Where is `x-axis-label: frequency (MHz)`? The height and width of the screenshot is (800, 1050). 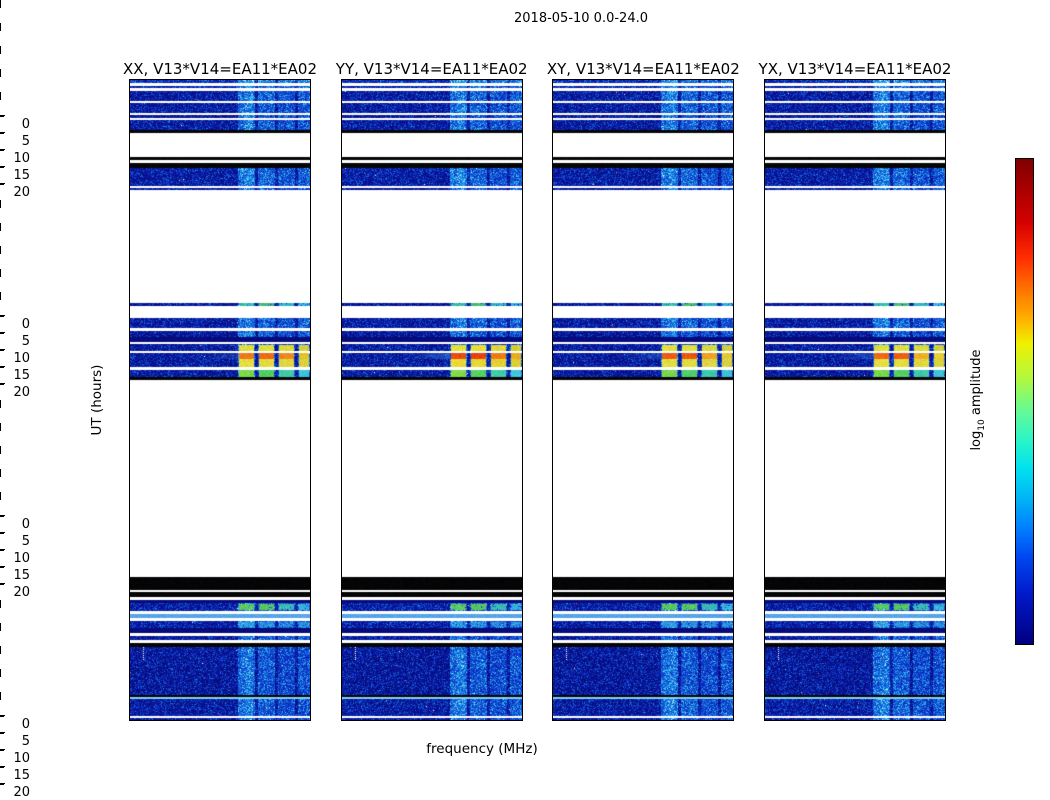
x-axis-label: frequency (MHz) is located at coordinates (482, 749).